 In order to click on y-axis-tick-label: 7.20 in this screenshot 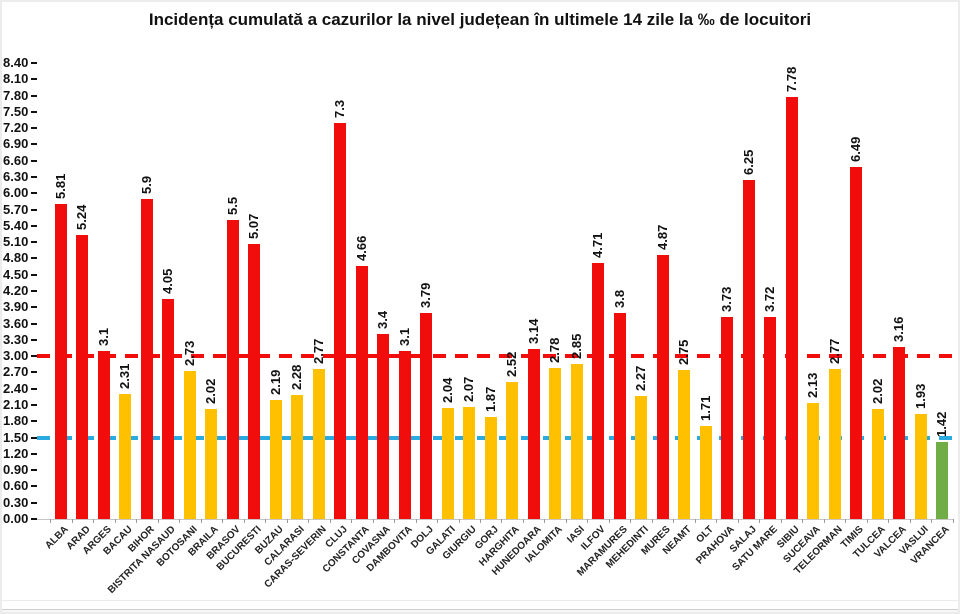, I will do `click(16, 128)`.